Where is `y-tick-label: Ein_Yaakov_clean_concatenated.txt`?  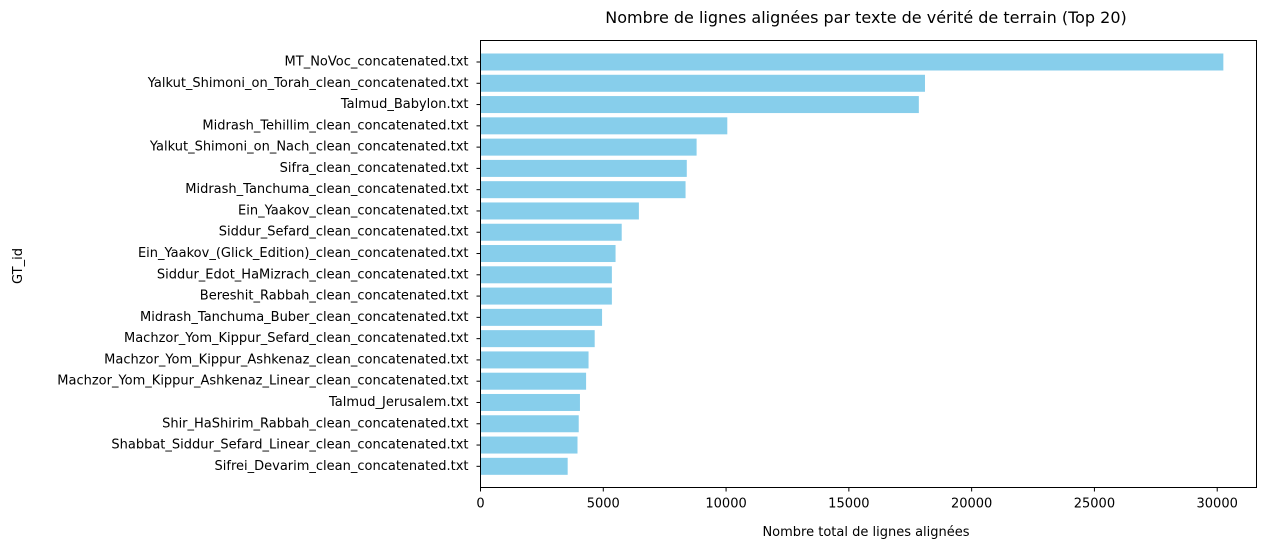 y-tick-label: Ein_Yaakov_clean_concatenated.txt is located at coordinates (353, 210).